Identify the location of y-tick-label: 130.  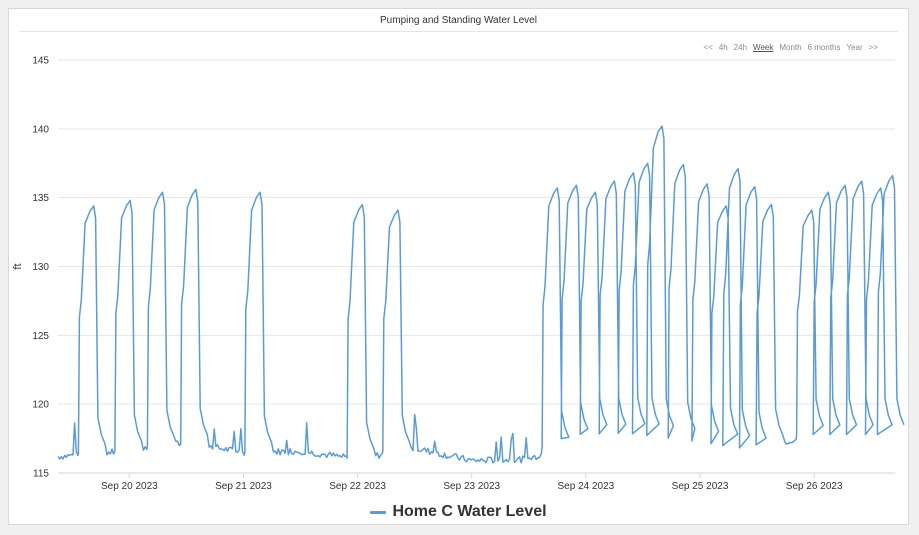
(40, 267).